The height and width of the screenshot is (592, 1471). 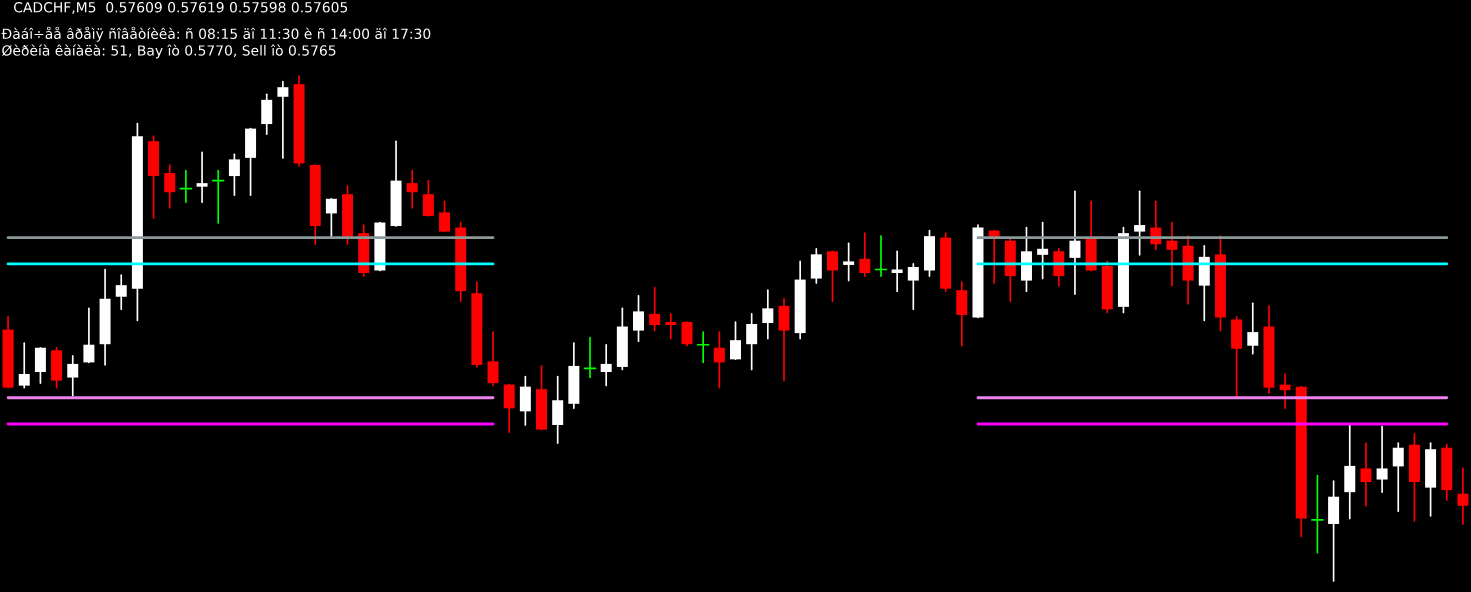 I want to click on chart-title: CADCHF,M5 0.57609 0.57619 0.57598 0.57605, so click(x=181, y=8).